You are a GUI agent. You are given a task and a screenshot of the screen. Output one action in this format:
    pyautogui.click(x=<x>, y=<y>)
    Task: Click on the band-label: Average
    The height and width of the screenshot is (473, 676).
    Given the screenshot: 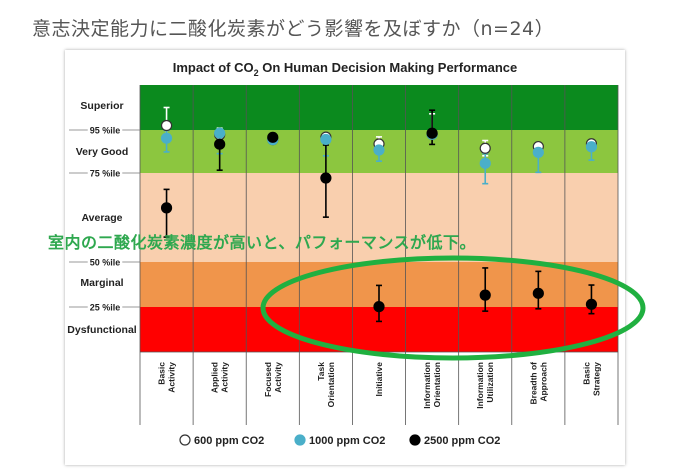 What is the action you would take?
    pyautogui.click(x=101, y=218)
    